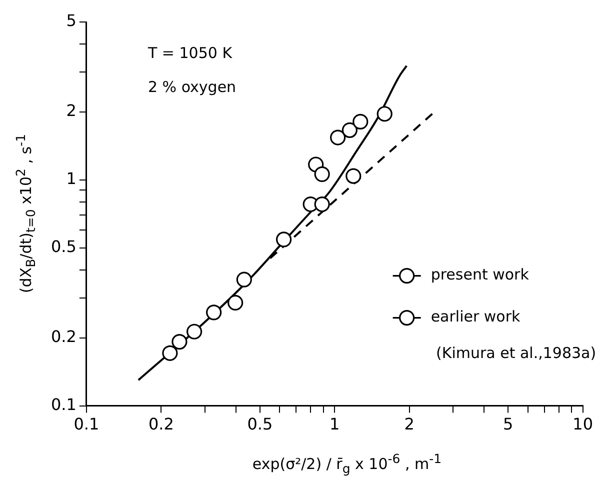 Image resolution: width=604 pixels, height=485 pixels. What do you see at coordinates (480, 275) in the screenshot?
I see `legend-label: present work` at bounding box center [480, 275].